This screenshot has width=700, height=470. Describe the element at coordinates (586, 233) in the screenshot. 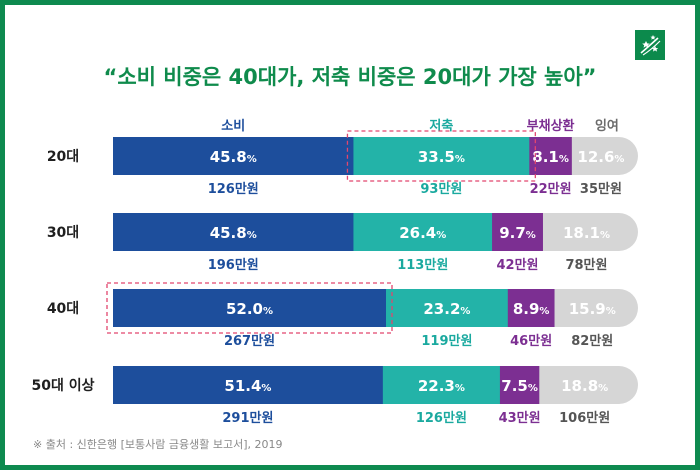

I see `data-label: 18.1%` at that location.